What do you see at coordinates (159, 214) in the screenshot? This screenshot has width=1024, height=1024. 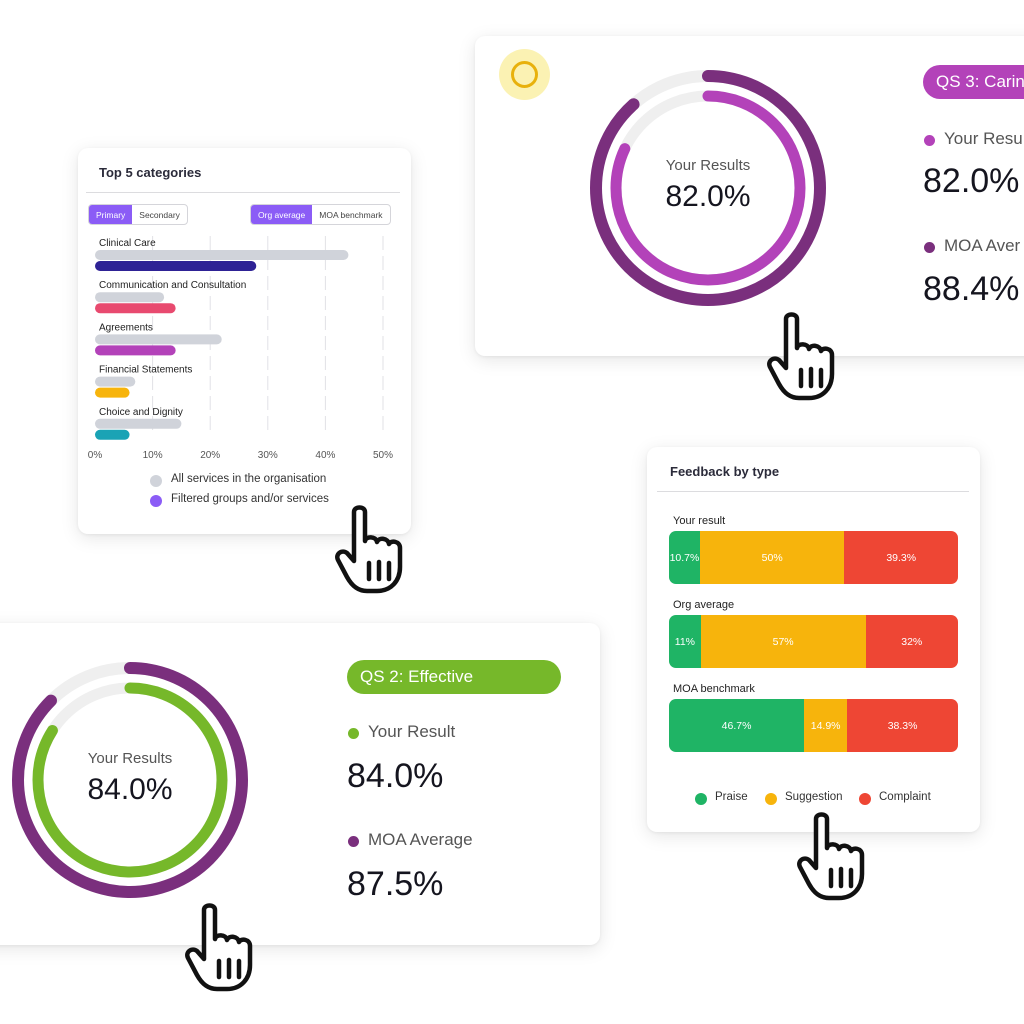 I see `secondary-tab: Secondary` at bounding box center [159, 214].